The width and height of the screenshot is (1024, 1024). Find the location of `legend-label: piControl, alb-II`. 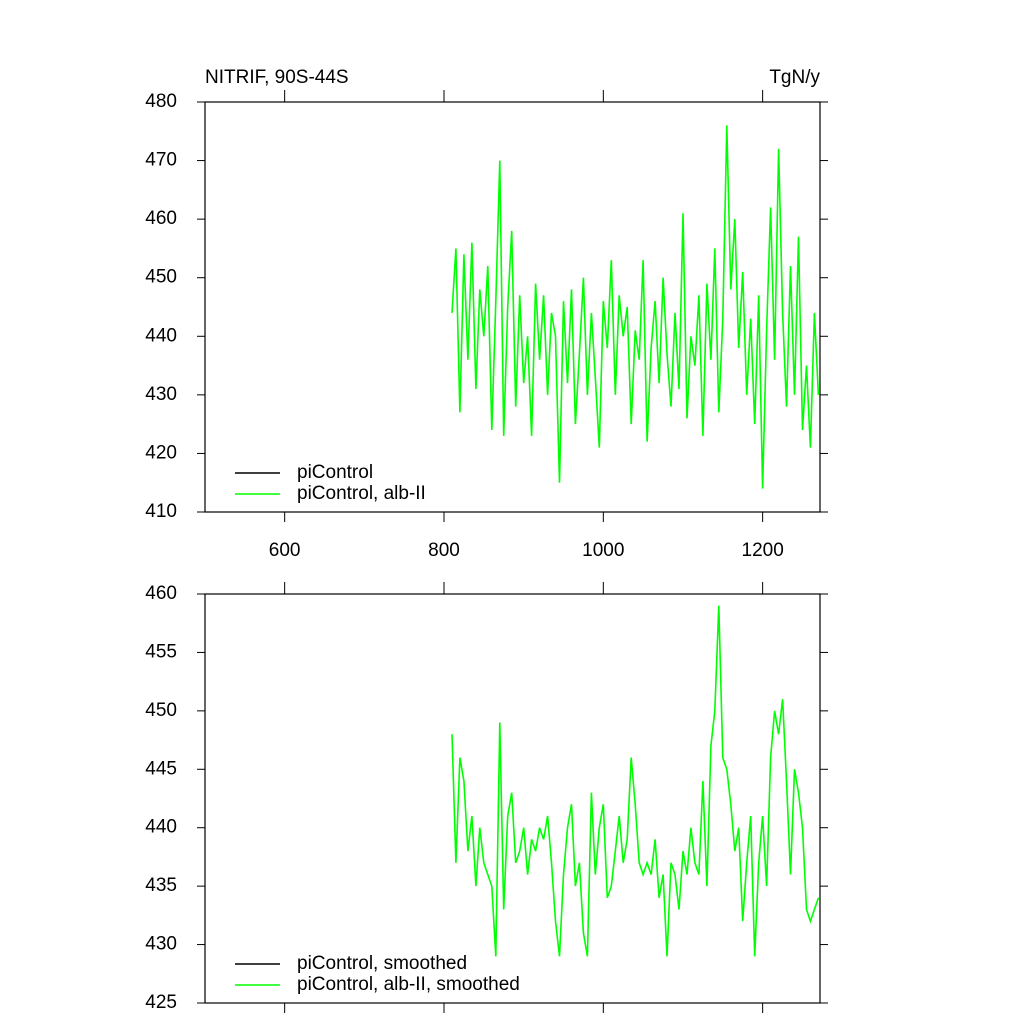

legend-label: piControl, alb-II is located at coordinates (361, 493).